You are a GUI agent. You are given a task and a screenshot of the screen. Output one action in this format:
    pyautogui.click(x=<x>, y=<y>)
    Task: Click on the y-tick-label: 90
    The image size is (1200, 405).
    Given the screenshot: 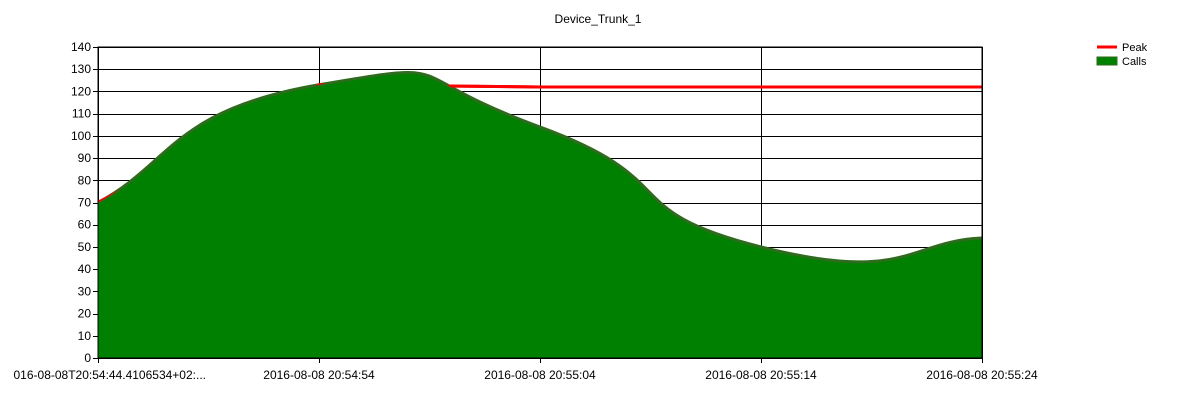 What is the action you would take?
    pyautogui.click(x=85, y=158)
    